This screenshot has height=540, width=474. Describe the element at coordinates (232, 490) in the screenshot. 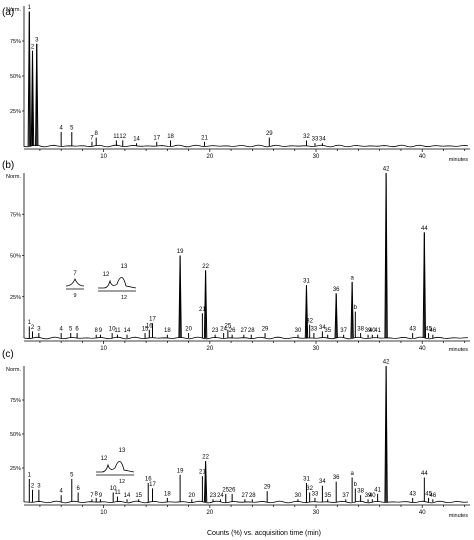

I see `peak-label-26: 26` at that location.